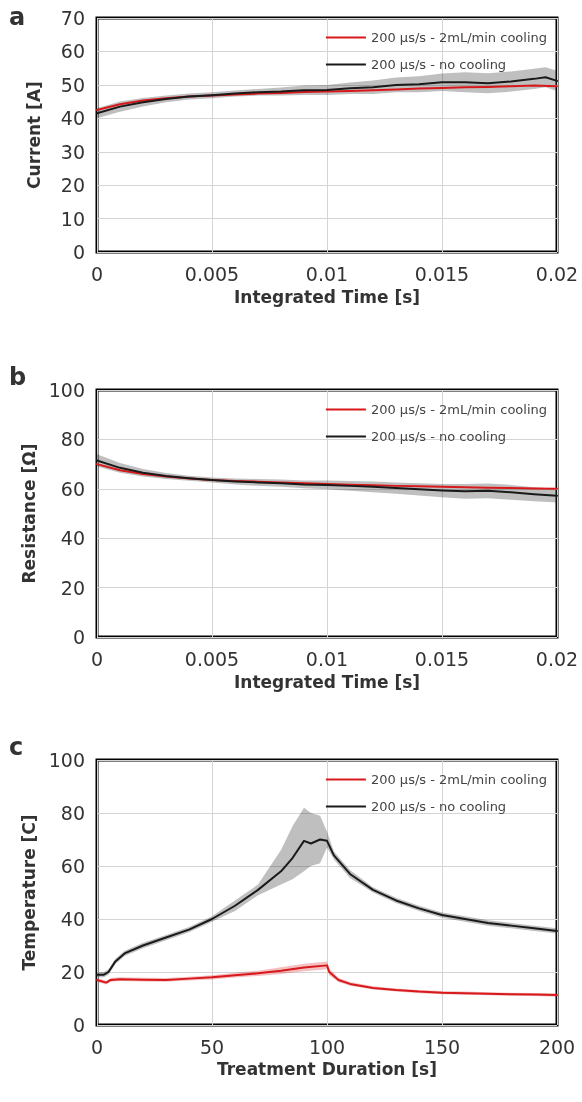  Describe the element at coordinates (18, 377) in the screenshot. I see `chart-title: b` at that location.